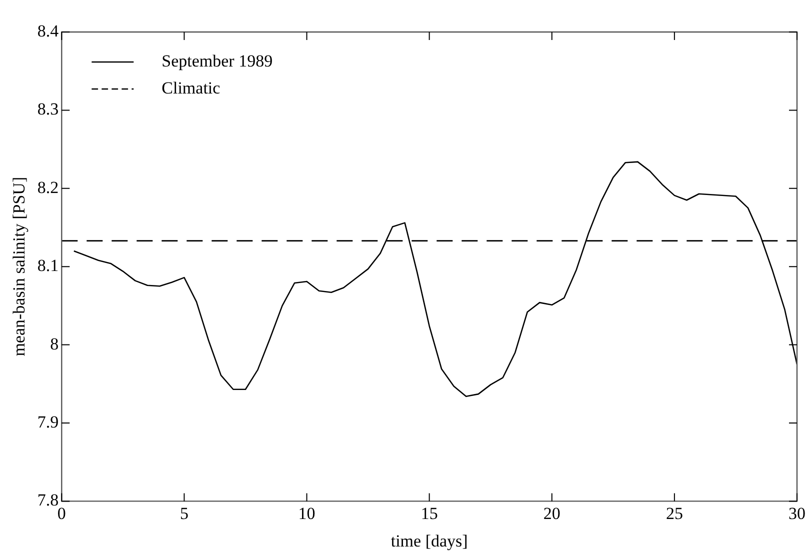  What do you see at coordinates (48, 109) in the screenshot?
I see `y-tick-label: 8.3` at bounding box center [48, 109].